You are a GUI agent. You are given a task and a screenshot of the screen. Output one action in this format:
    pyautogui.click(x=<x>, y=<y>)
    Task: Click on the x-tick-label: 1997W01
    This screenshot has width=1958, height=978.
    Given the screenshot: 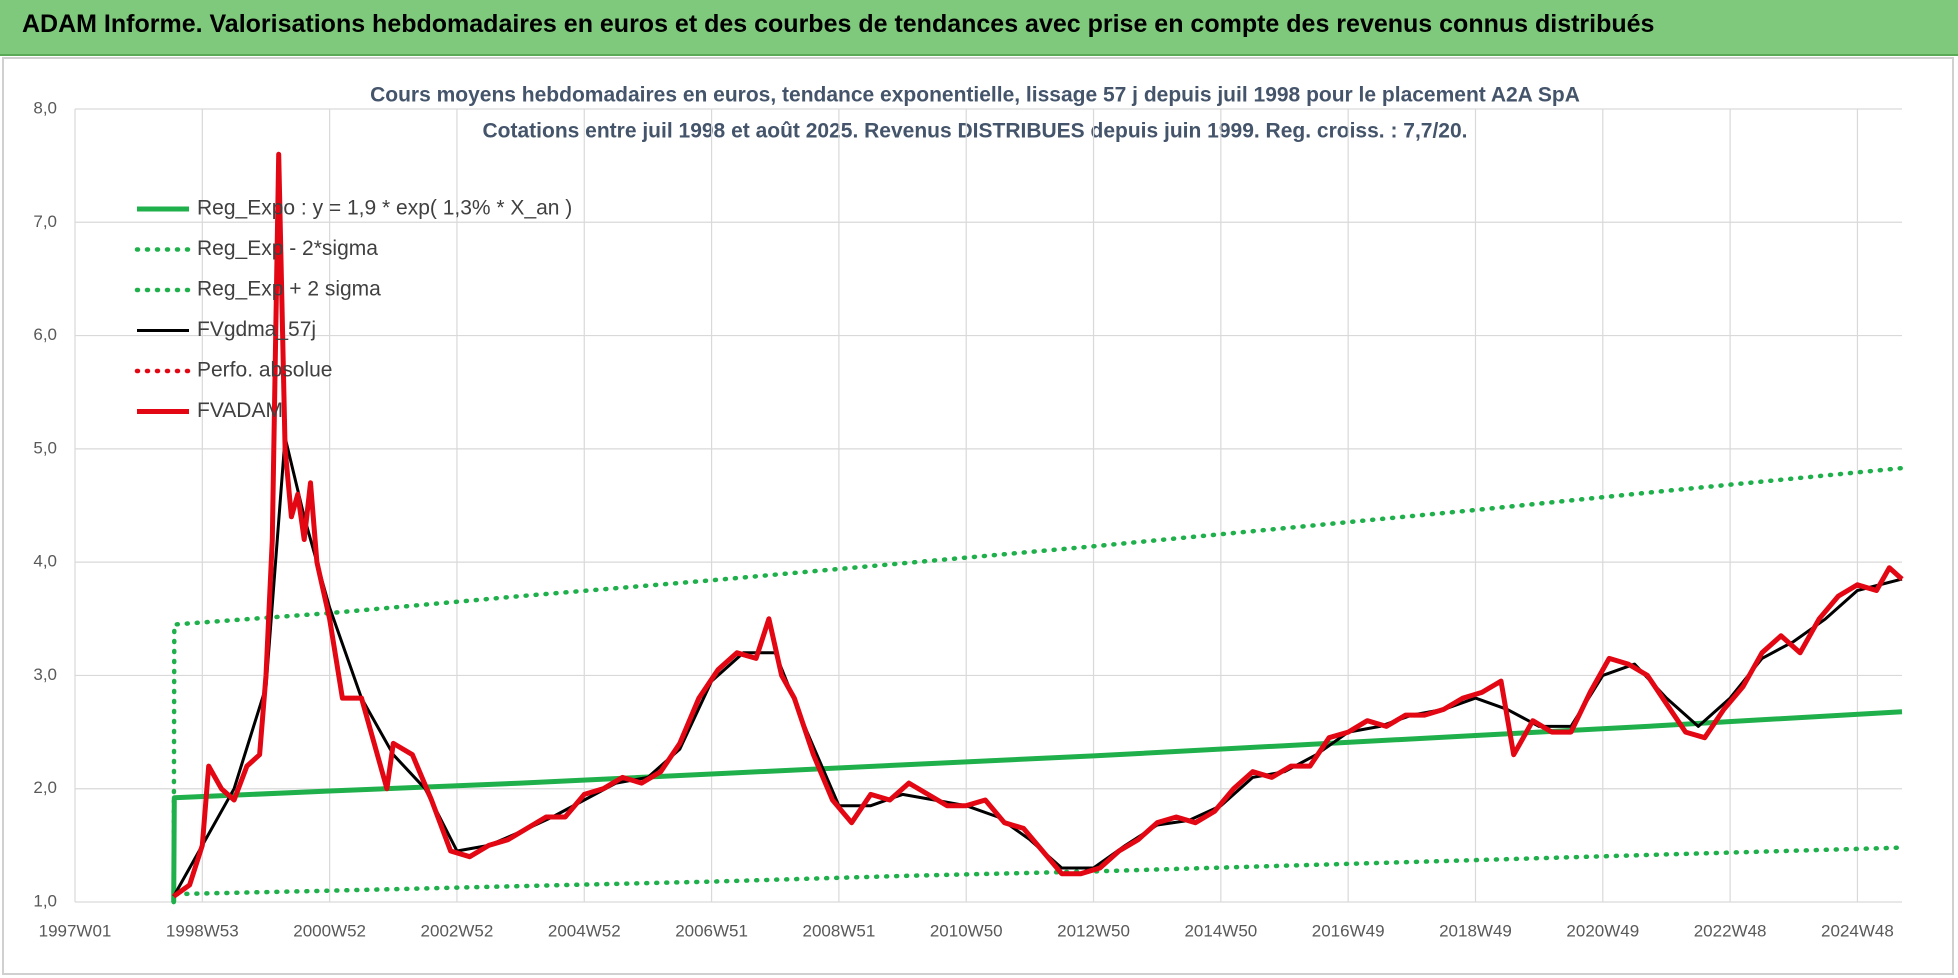 What is the action you would take?
    pyautogui.click(x=75, y=930)
    